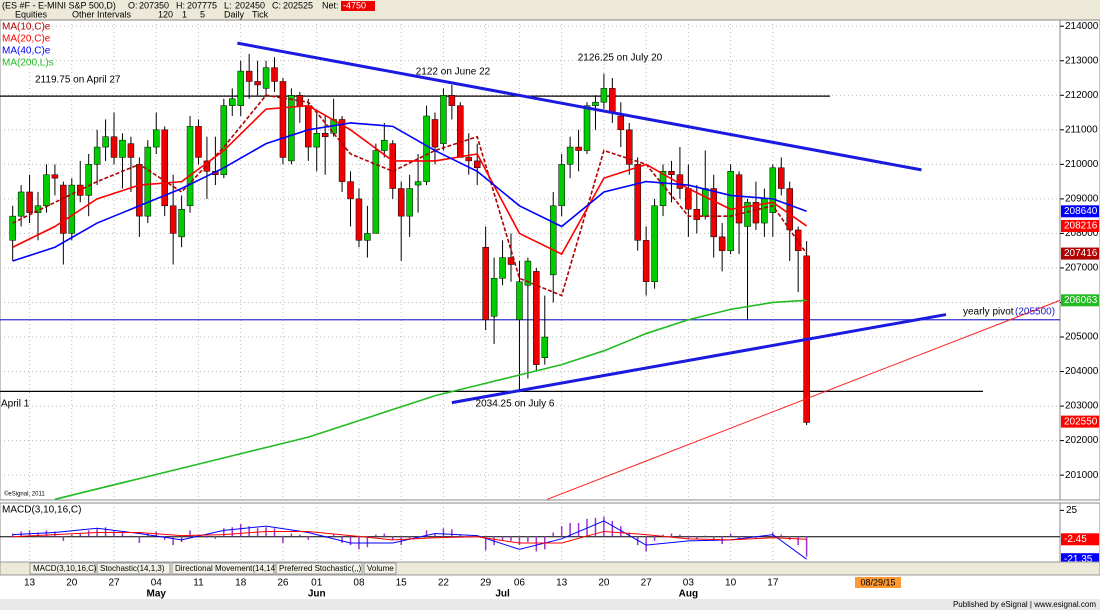 This screenshot has height=610, width=1100. Describe the element at coordinates (877, 582) in the screenshot. I see `date-box-label: 08/29/15` at that location.